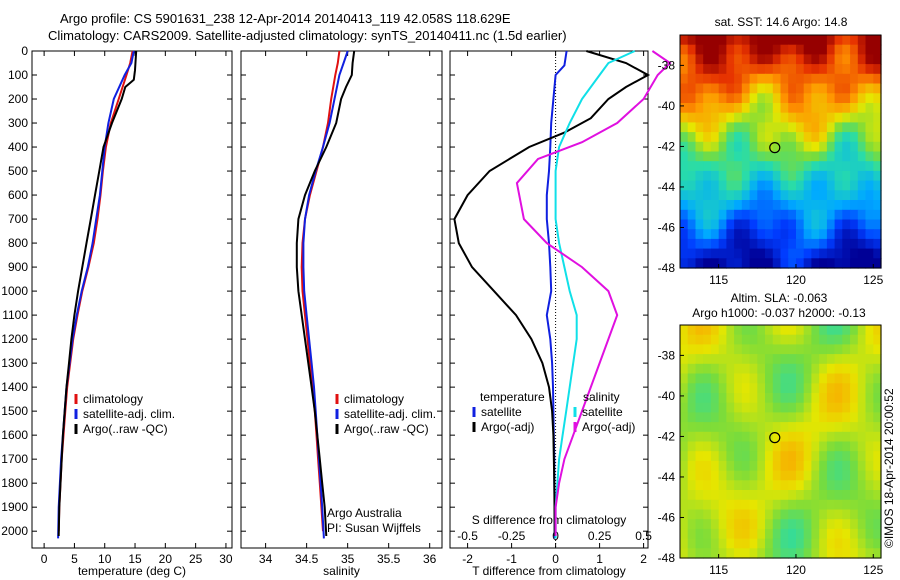 Image resolution: width=900 pixels, height=580 pixels. I want to click on temperature-ytick-label: 1000, so click(14, 291).